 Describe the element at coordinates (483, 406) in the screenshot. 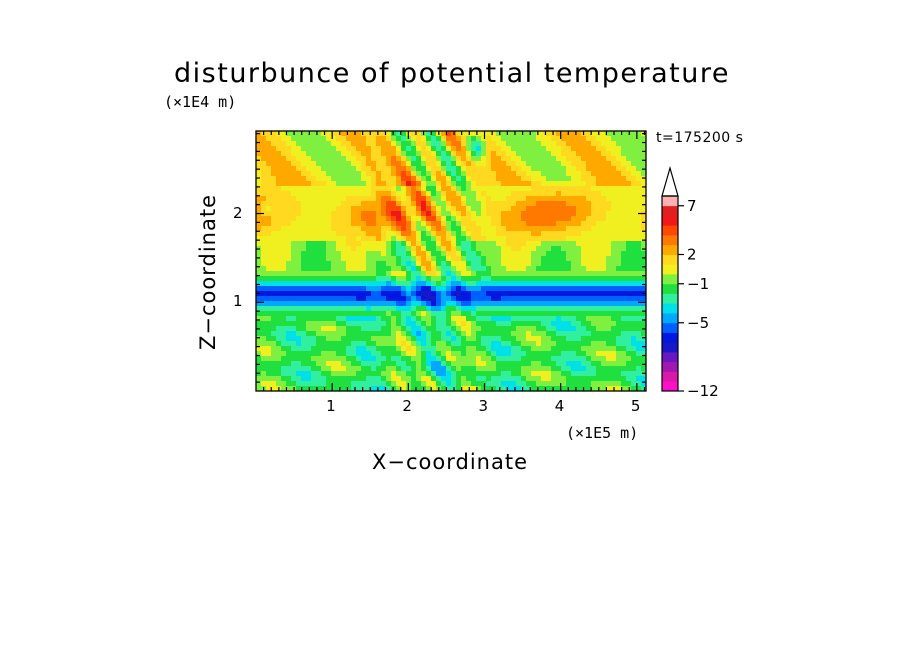

I see `x-tick-label: 3` at that location.